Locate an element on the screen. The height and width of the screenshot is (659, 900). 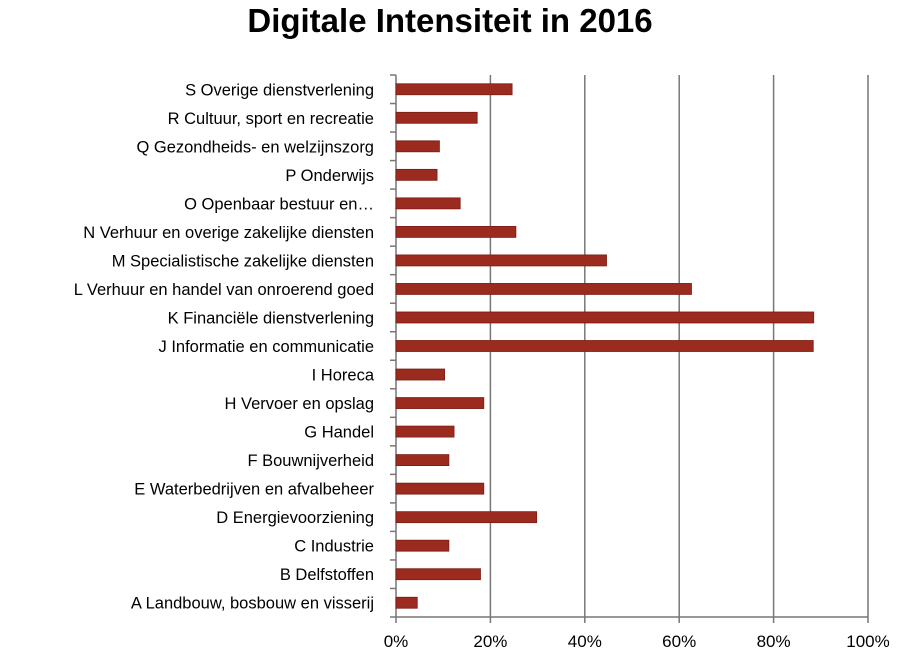
x-tick-label: 20% is located at coordinates (490, 641).